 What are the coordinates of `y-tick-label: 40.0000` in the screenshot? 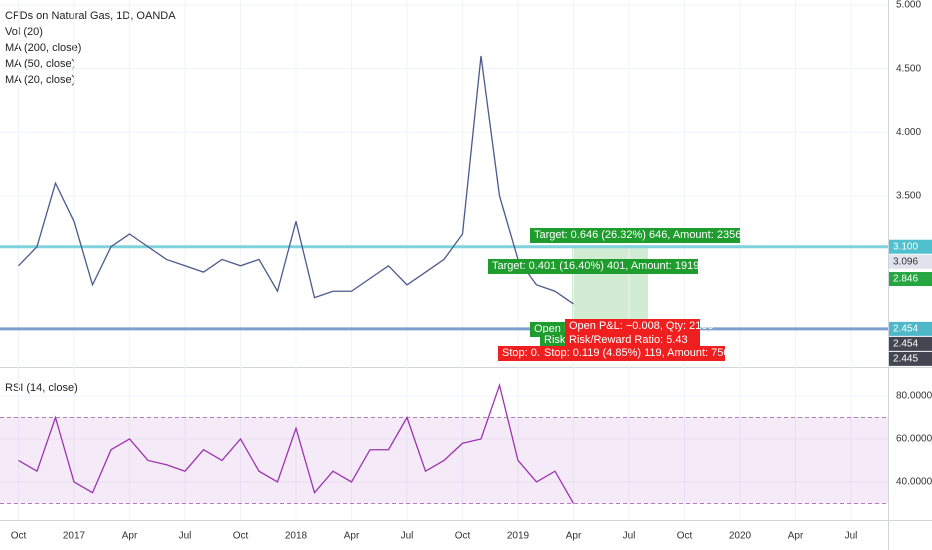 It's located at (914, 482).